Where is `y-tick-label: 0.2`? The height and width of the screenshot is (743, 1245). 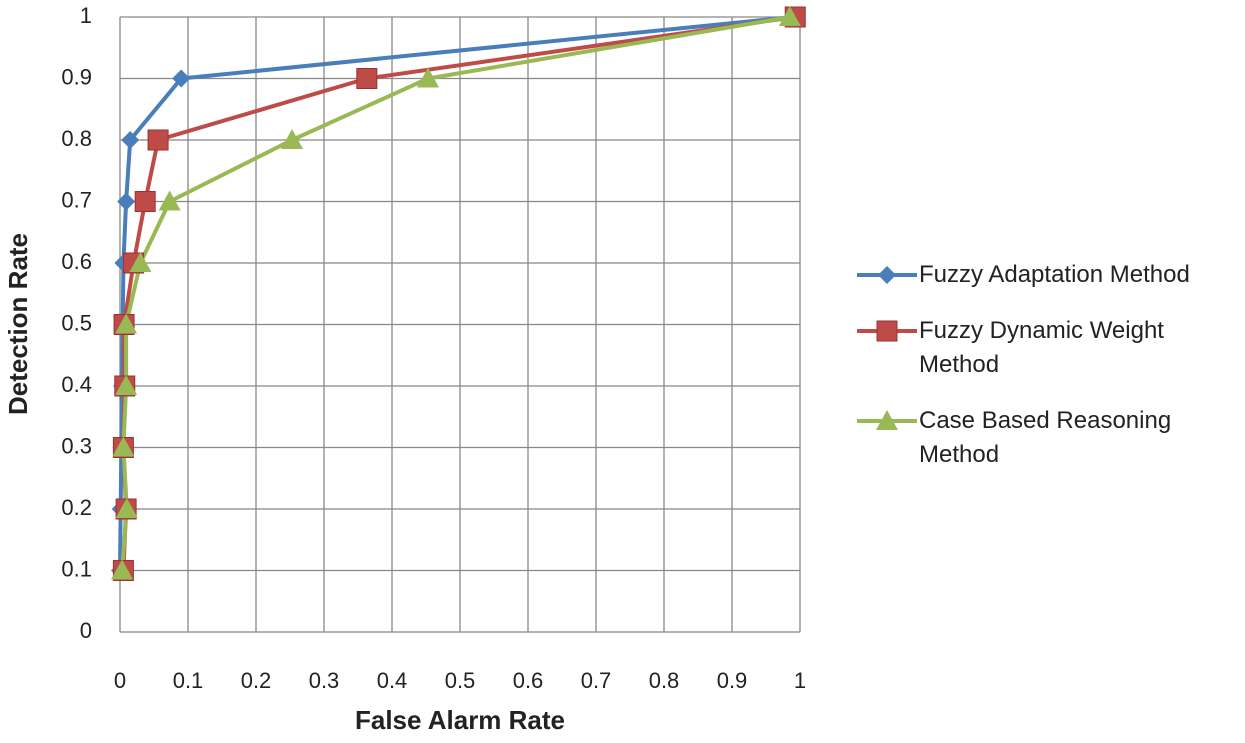 y-tick-label: 0.2 is located at coordinates (76, 507).